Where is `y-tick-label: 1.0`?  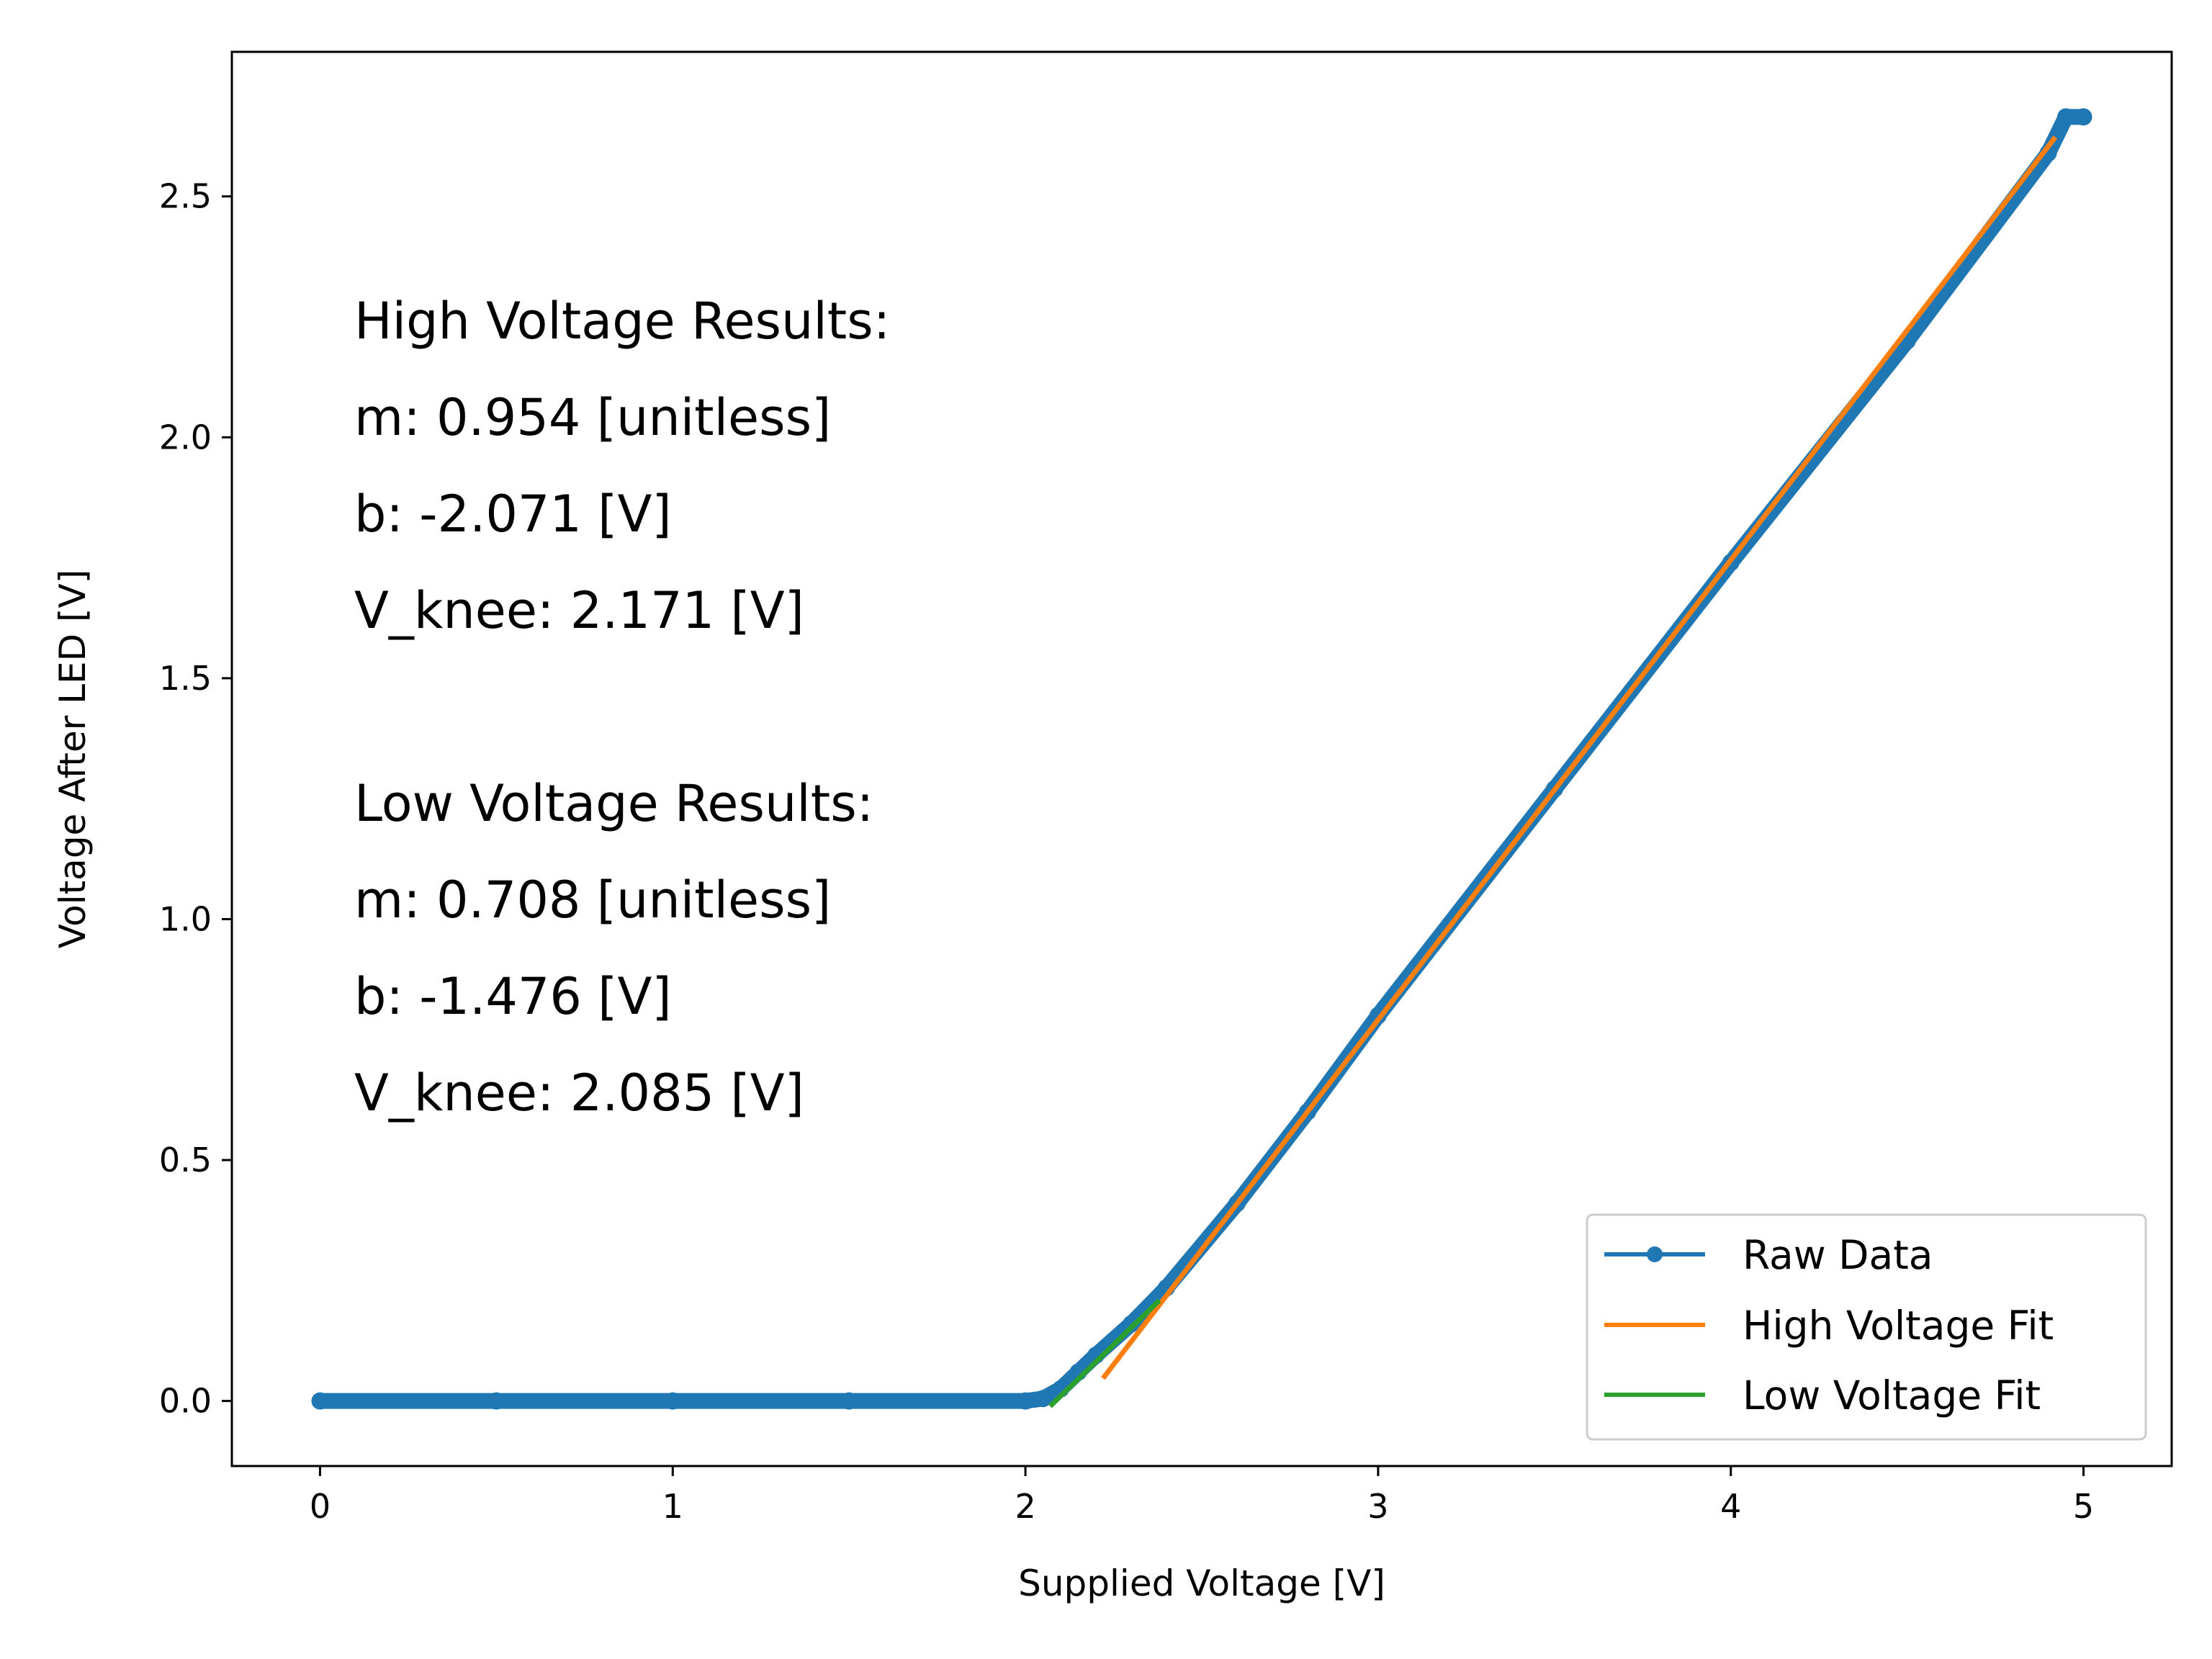 y-tick-label: 1.0 is located at coordinates (186, 919).